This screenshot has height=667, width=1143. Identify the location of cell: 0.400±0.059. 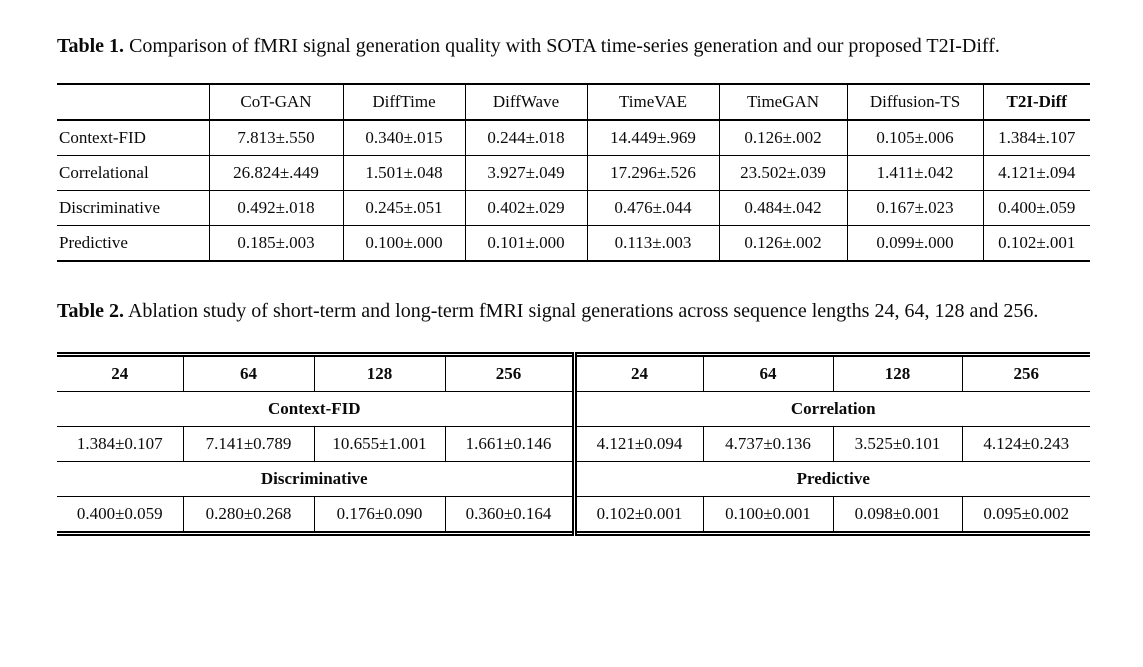
(119, 513).